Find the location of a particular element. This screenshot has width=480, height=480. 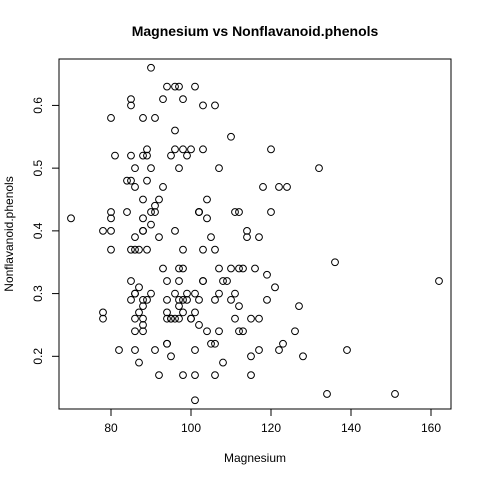

y-tick-label: 0.6 is located at coordinates (38, 105).